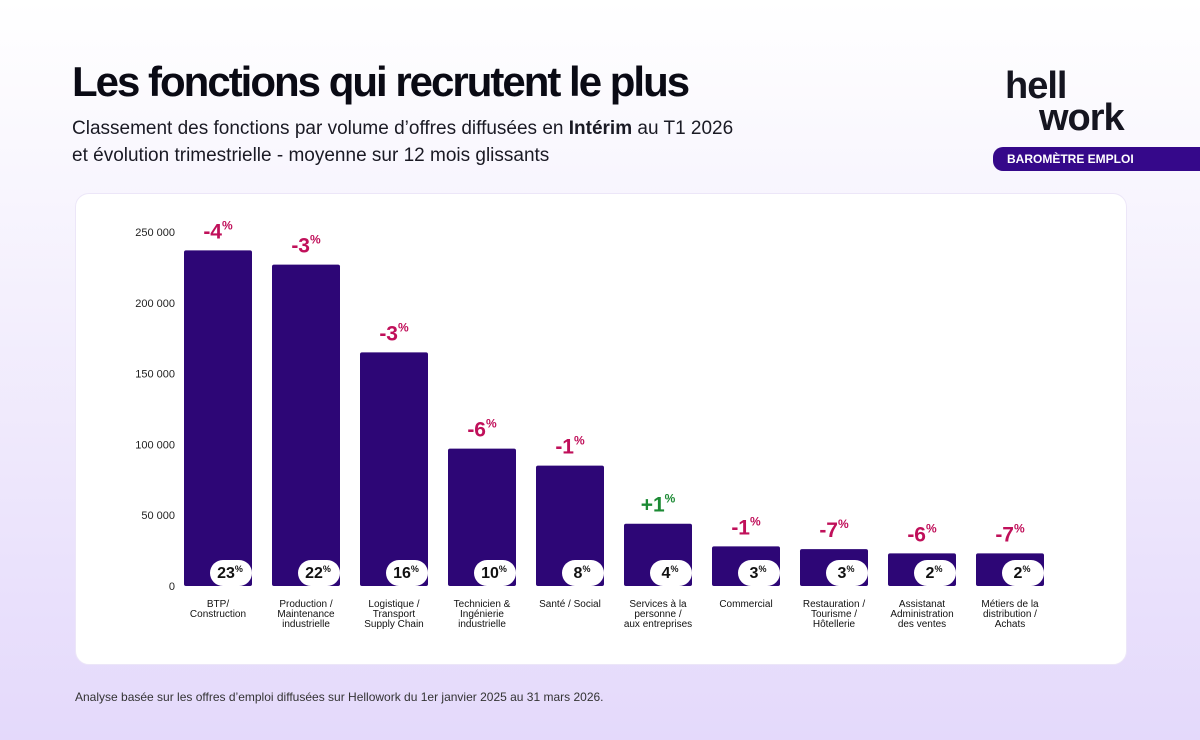  Describe the element at coordinates (578, 573) in the screenshot. I see `share-value: 8` at that location.